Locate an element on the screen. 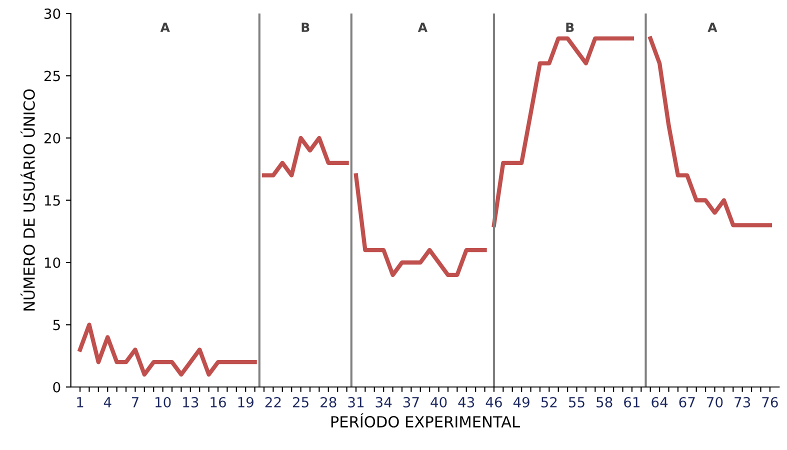  x-tick-label: 55 is located at coordinates (576, 402).